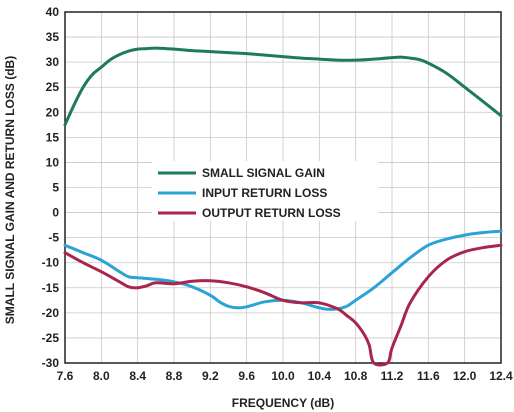 Image resolution: width=514 pixels, height=412 pixels. I want to click on legend-label-small-signal-gain: SMALL SIGNAL GAIN, so click(263, 173).